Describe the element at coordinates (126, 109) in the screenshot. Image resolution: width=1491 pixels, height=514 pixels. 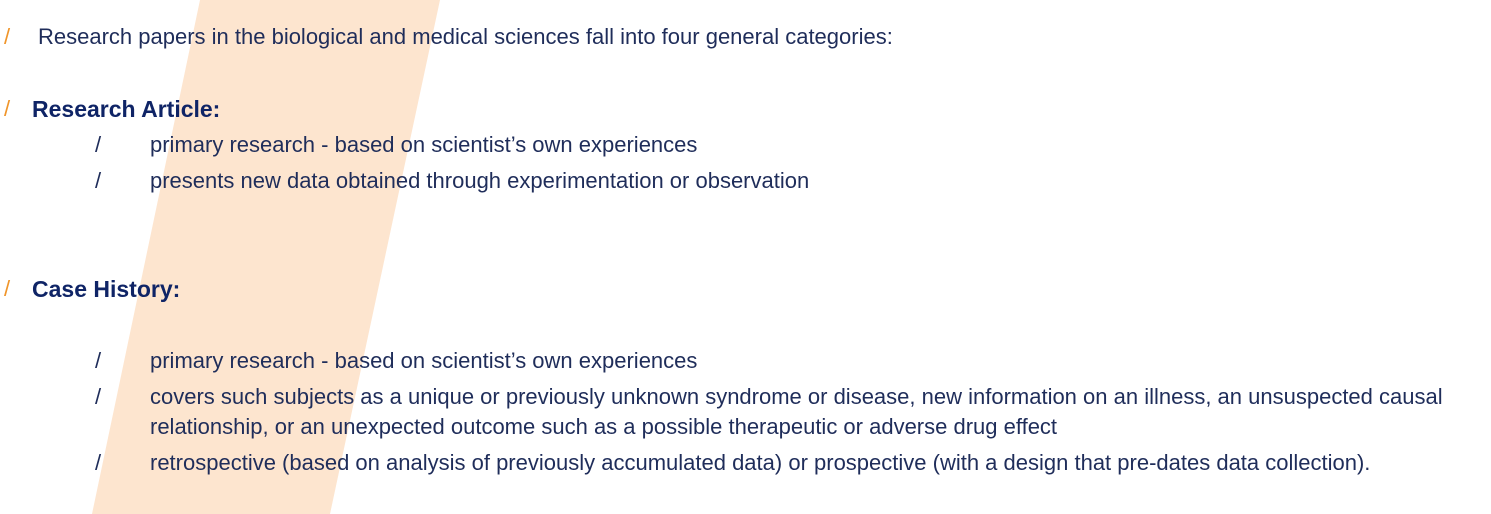
I see `section-heading-research-article: Research Article:` at that location.